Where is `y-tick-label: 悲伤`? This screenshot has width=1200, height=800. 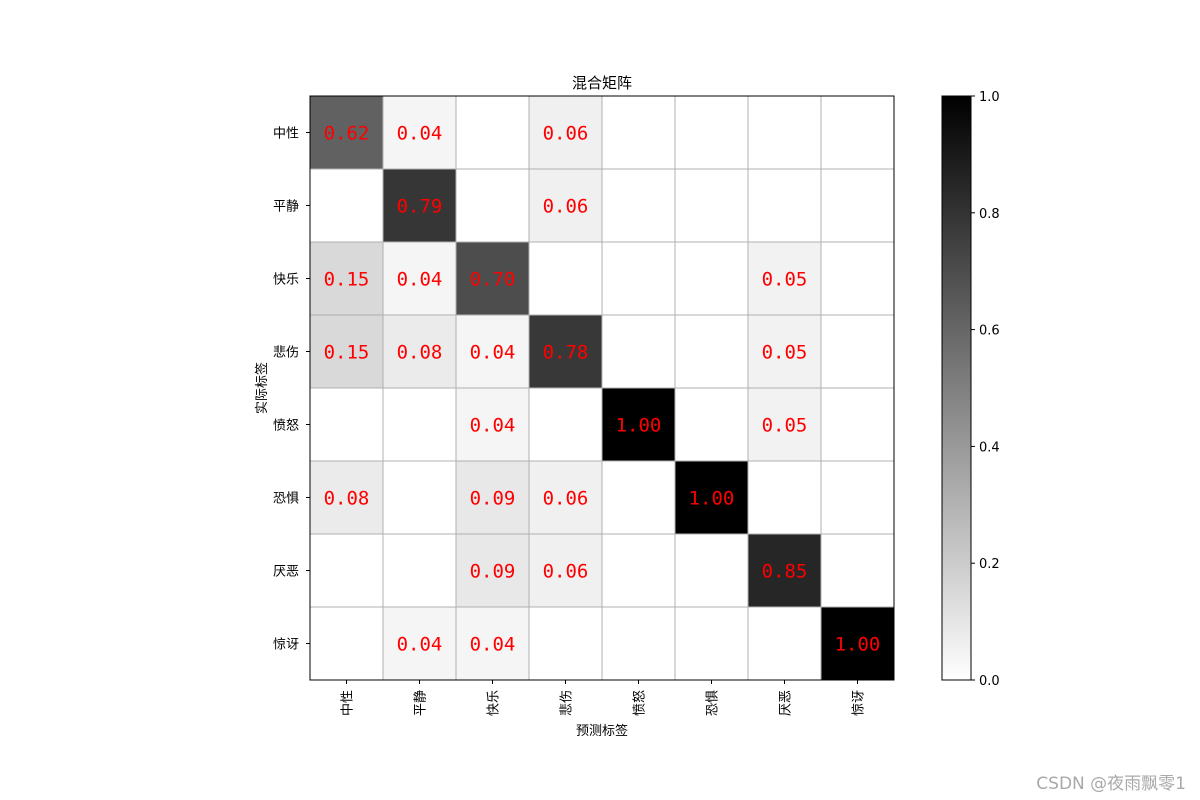 y-tick-label: 悲伤 is located at coordinates (286, 353).